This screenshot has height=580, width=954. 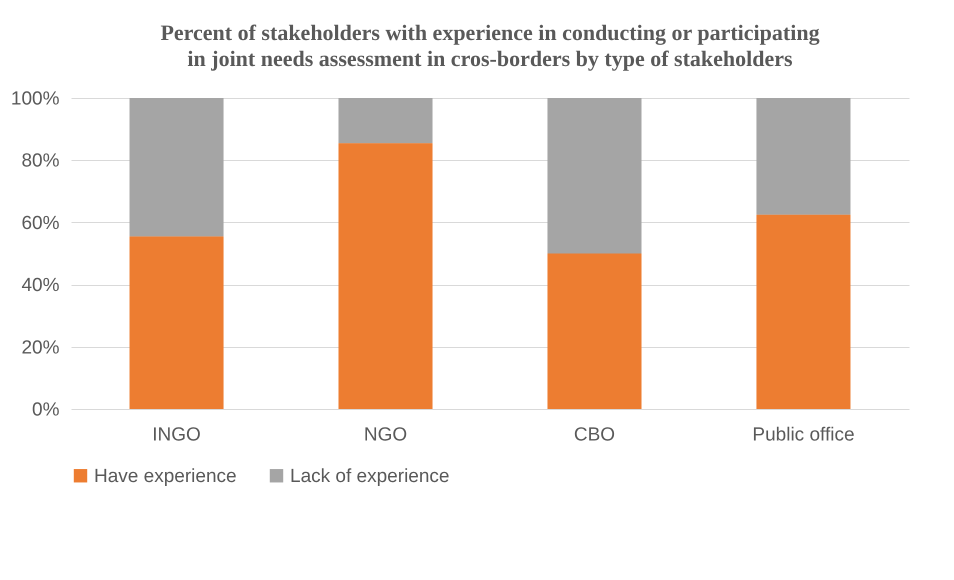 I want to click on y-tick-label: 60%, so click(x=40, y=223).